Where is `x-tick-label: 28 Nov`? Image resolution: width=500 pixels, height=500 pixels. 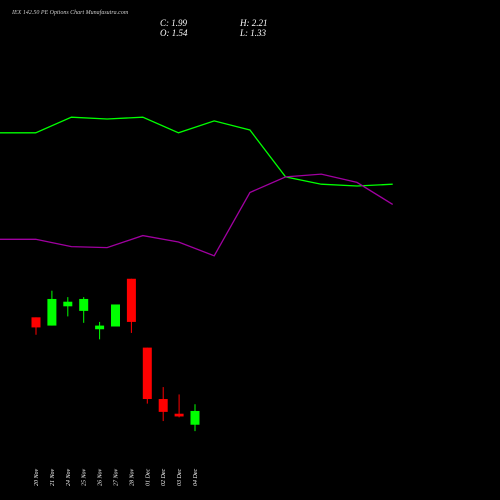 x-tick-label: 28 Nov is located at coordinates (132, 477).